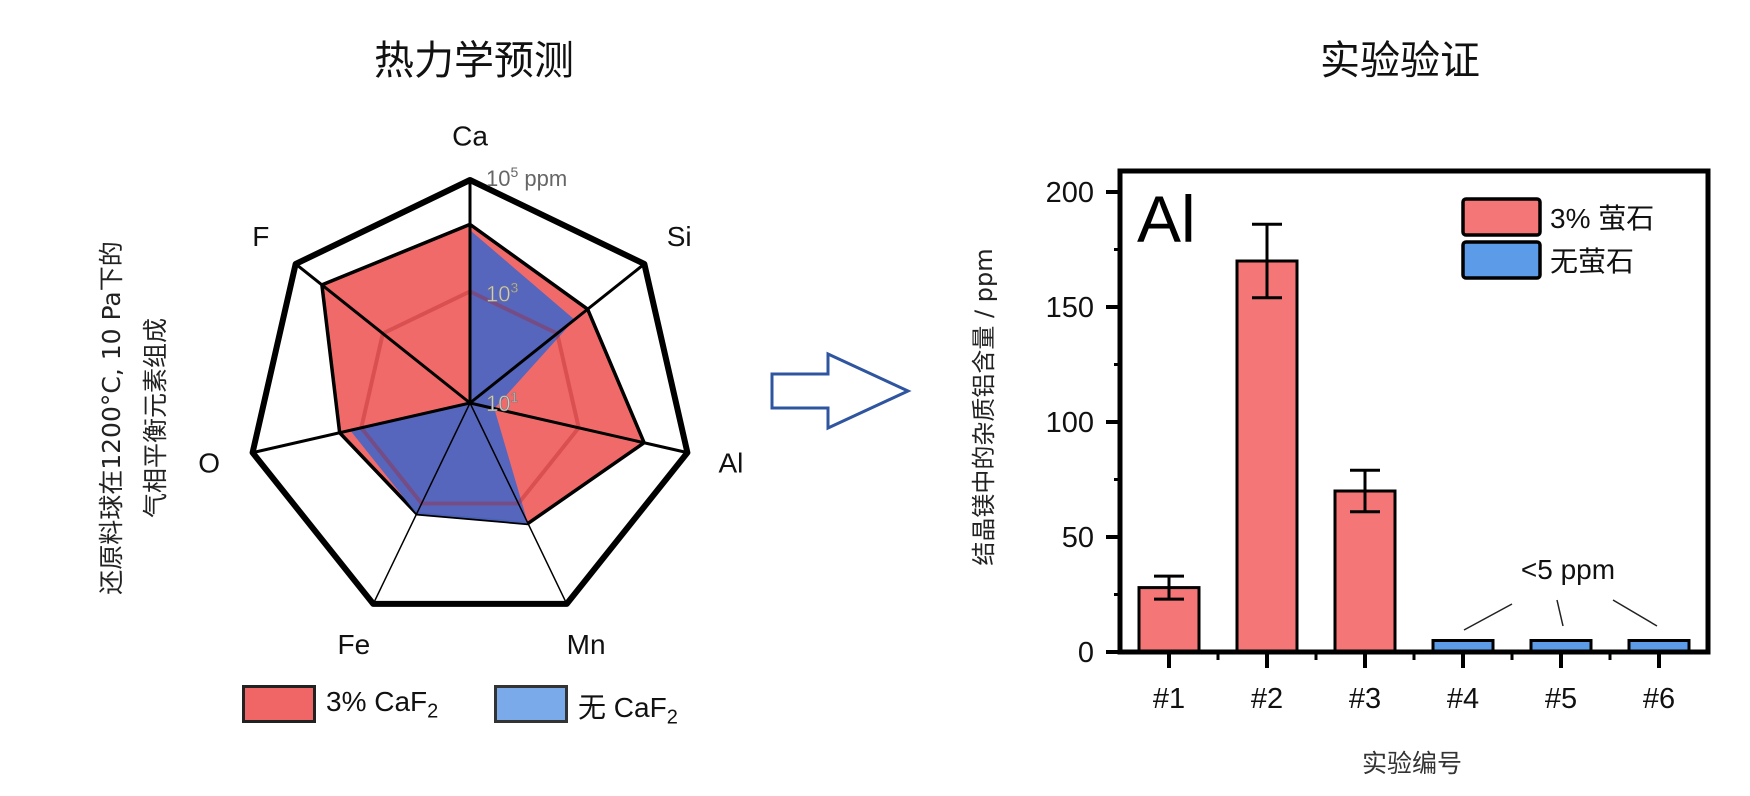 The image size is (1750, 796). Describe the element at coordinates (421, 503) in the screenshot. I see `radar-spoke-fe` at that location.